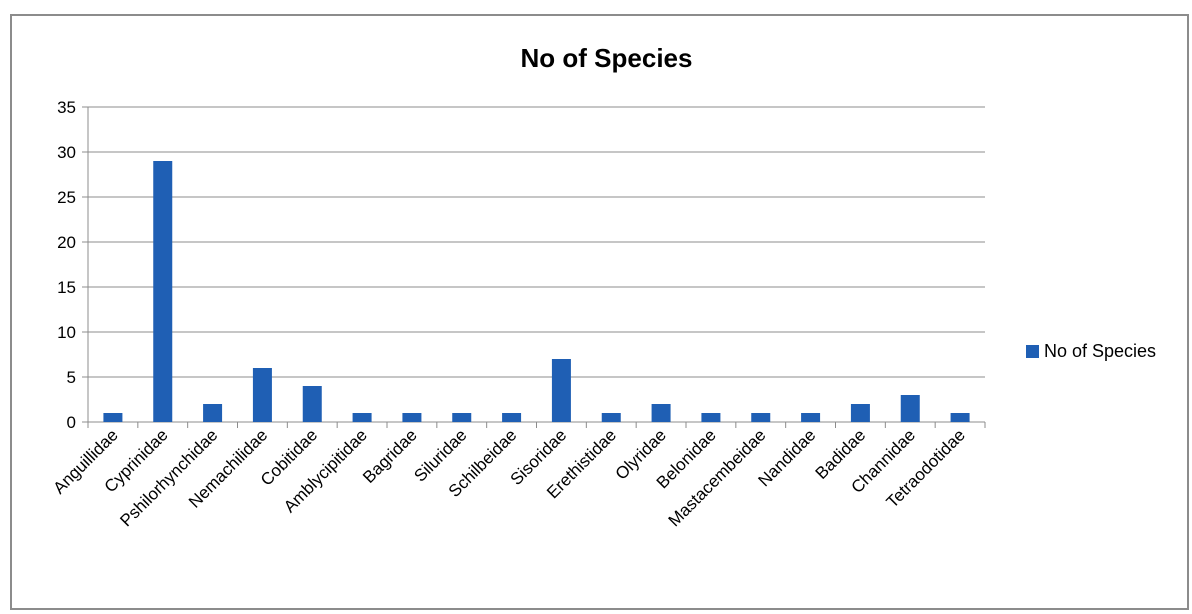 The height and width of the screenshot is (614, 1192). What do you see at coordinates (66, 242) in the screenshot?
I see `y-tick-label: 20` at bounding box center [66, 242].